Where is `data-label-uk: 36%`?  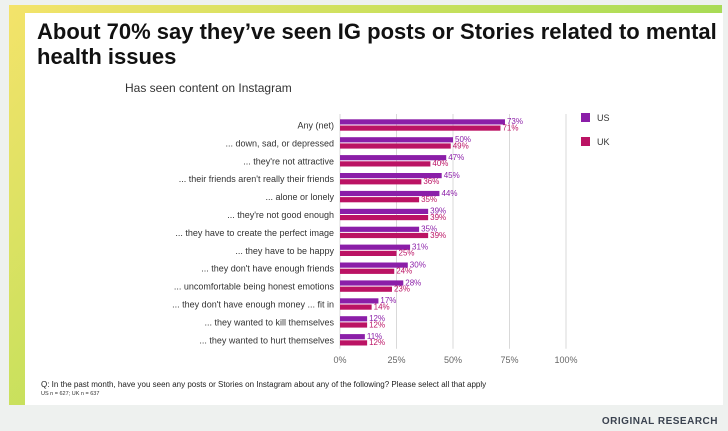 data-label-uk: 36% is located at coordinates (431, 181).